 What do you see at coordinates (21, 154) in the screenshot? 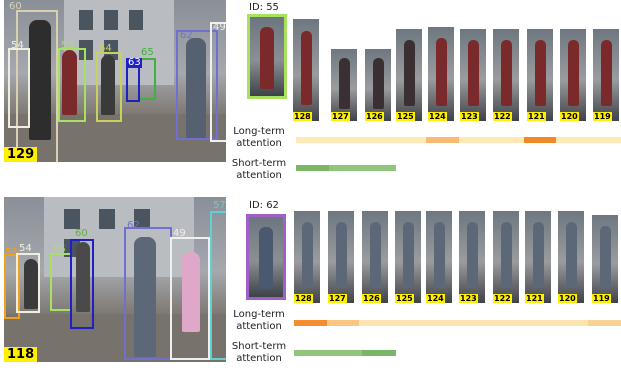
I see `frame-number: 129` at bounding box center [21, 154].